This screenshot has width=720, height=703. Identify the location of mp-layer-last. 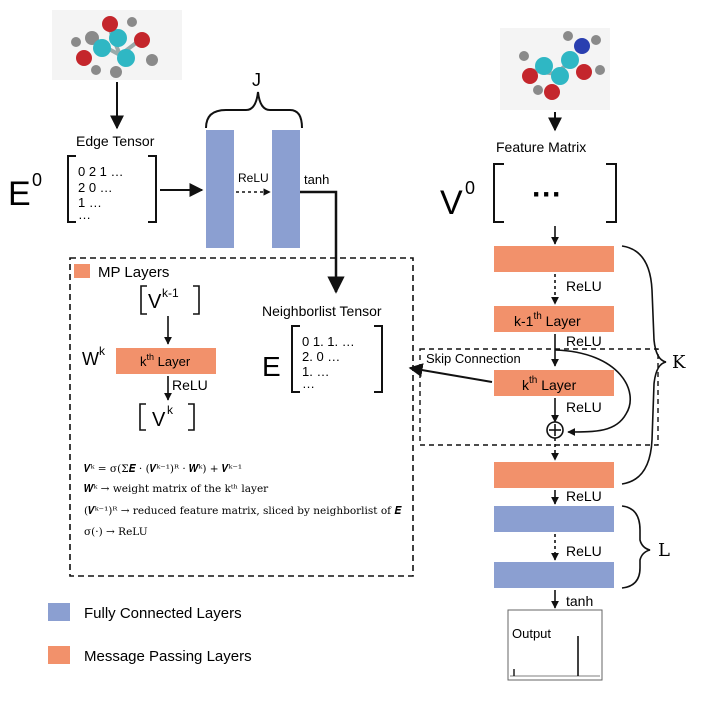
(554, 475).